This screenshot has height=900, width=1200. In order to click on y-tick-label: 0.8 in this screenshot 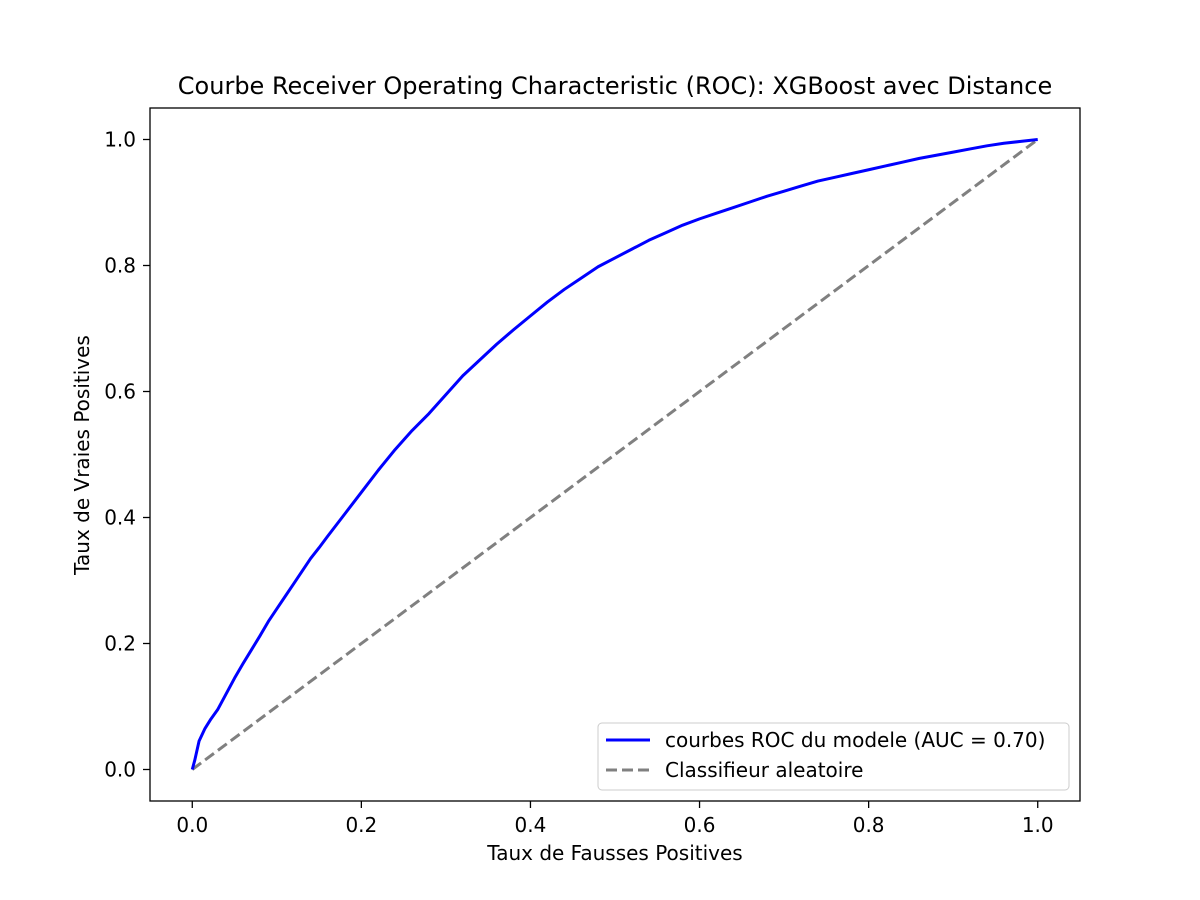, I will do `click(120, 266)`.